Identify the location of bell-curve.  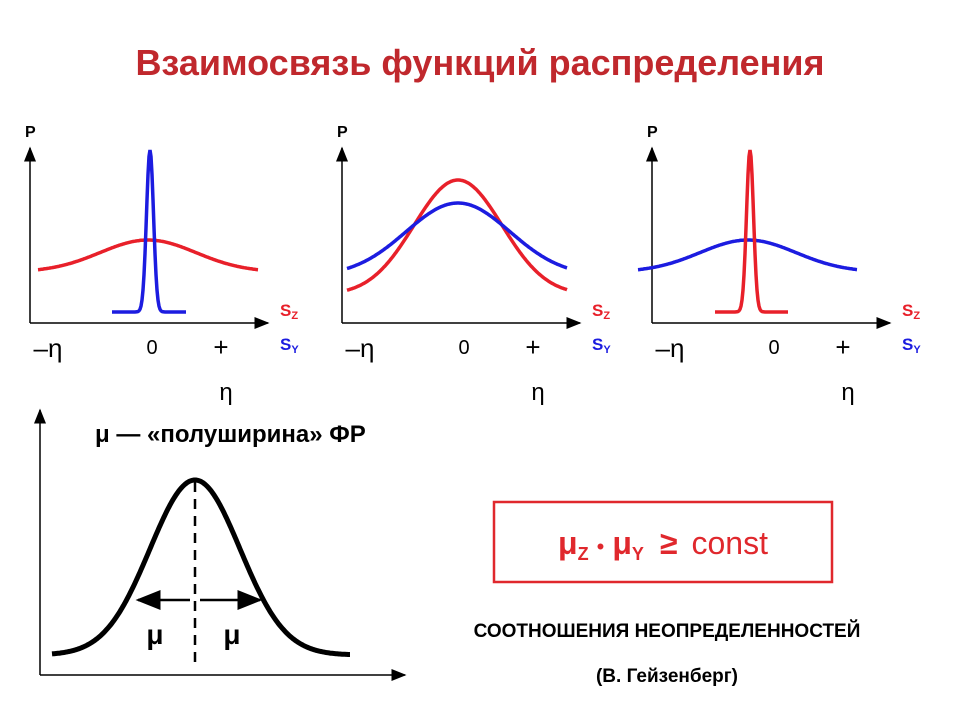
(200, 567).